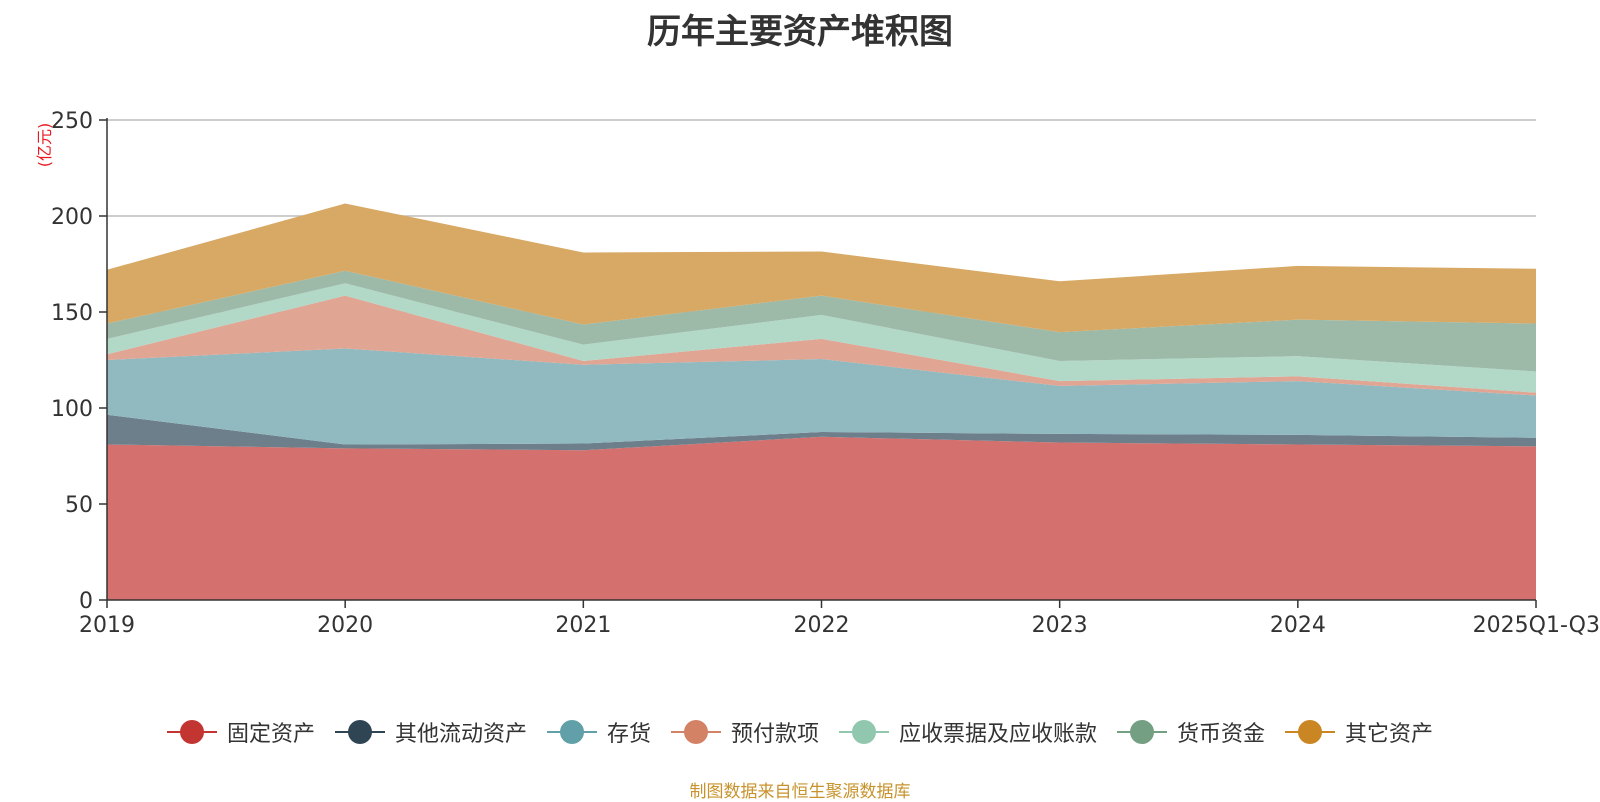  I want to click on x-tick-label: 2021, so click(583, 625).